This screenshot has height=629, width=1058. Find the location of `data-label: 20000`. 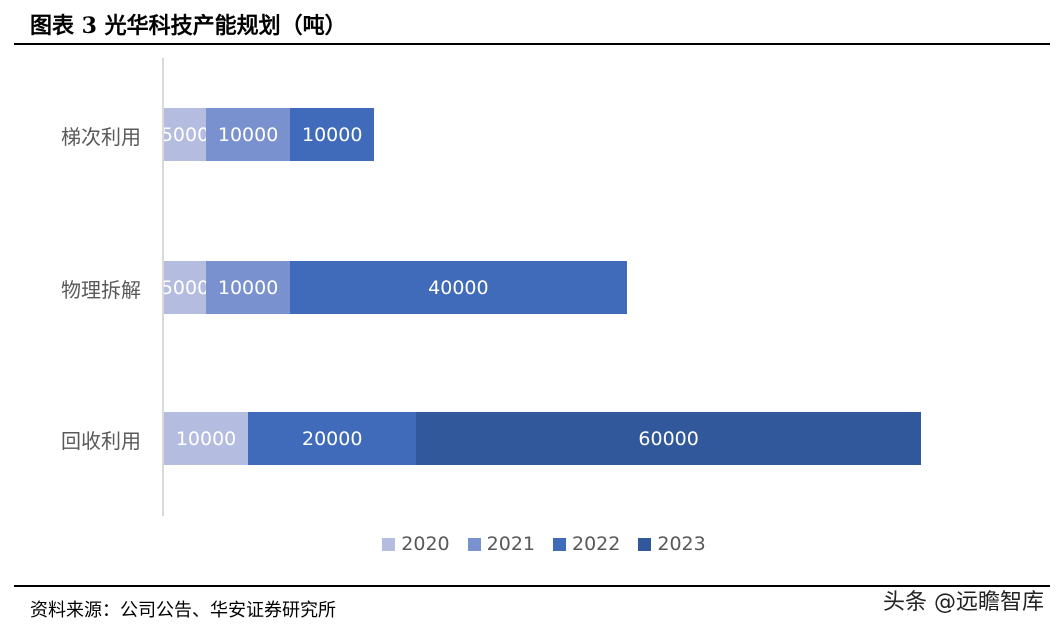

data-label: 20000 is located at coordinates (332, 438).